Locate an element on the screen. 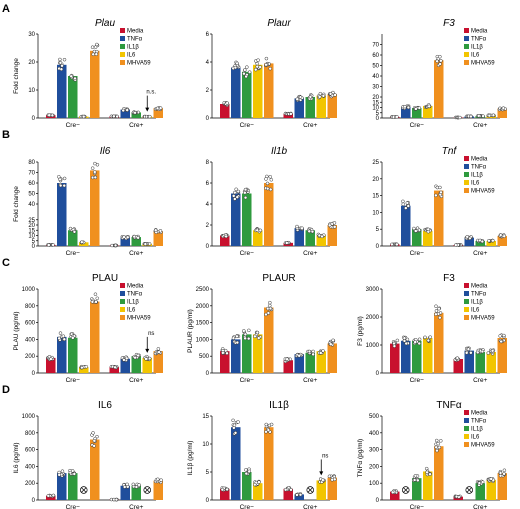  significance-arrow-head is located at coordinates (147, 350).